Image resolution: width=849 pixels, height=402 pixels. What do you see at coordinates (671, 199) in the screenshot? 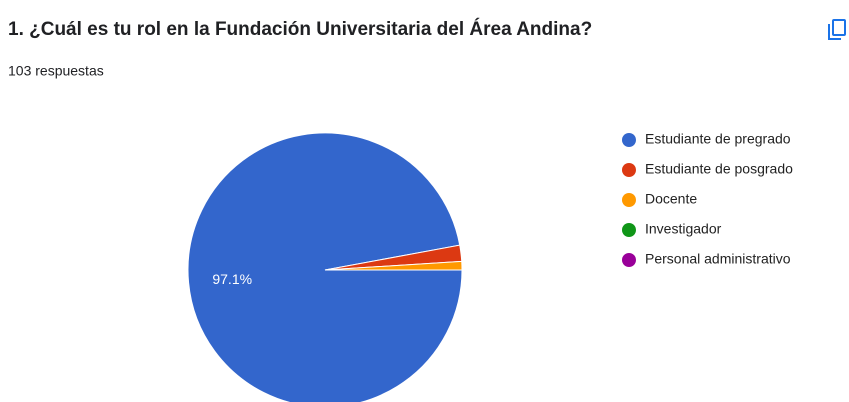
I see `legend-label: Docente` at bounding box center [671, 199].